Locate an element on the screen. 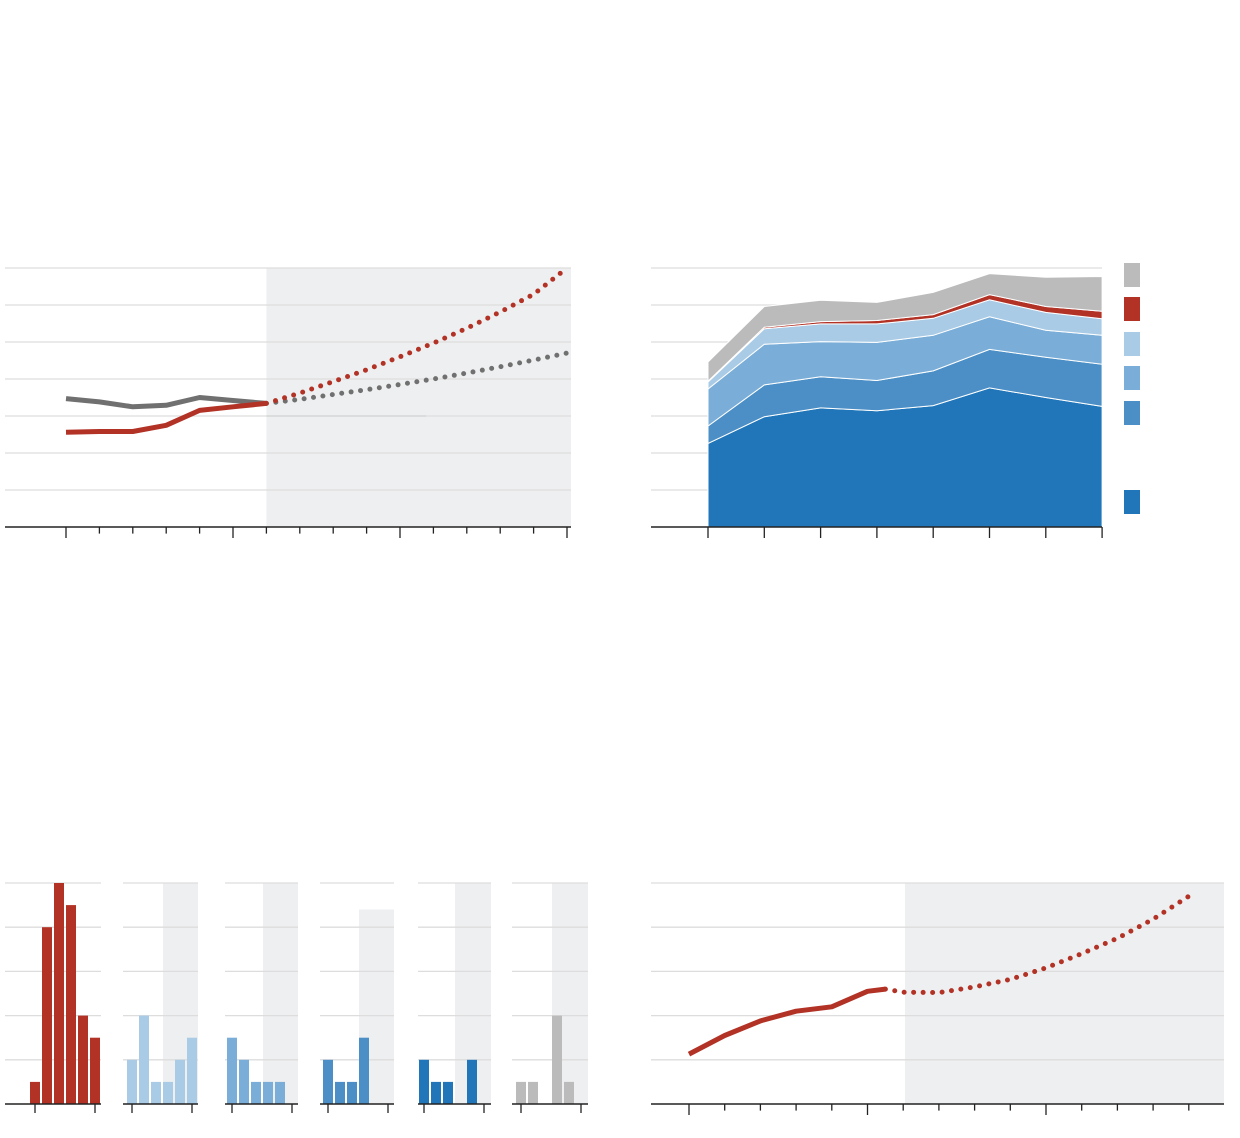 The image size is (1240, 1138). chart-3-bar-panels is located at coordinates (296, 997).